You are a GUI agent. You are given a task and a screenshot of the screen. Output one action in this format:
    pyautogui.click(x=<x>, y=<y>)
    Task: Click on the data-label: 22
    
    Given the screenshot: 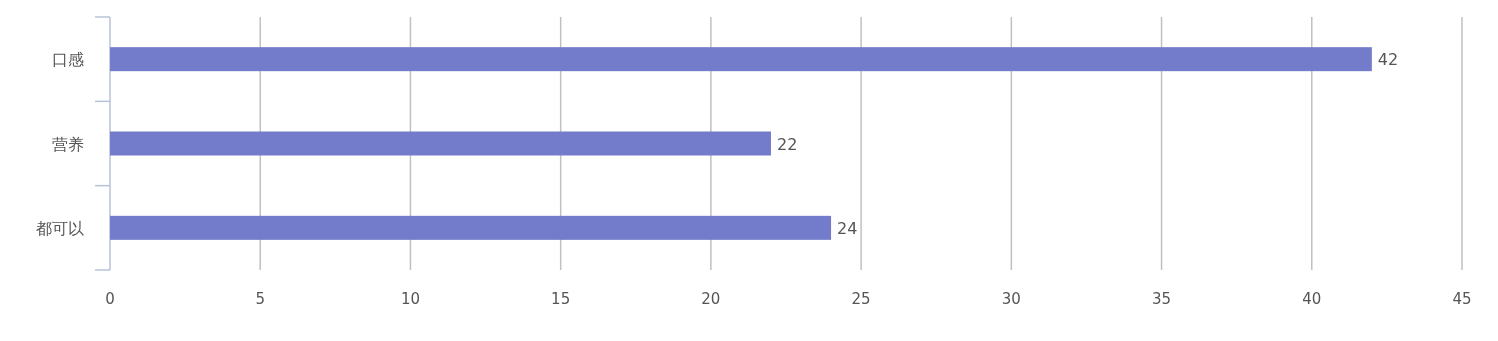 What is the action you would take?
    pyautogui.click(x=787, y=144)
    